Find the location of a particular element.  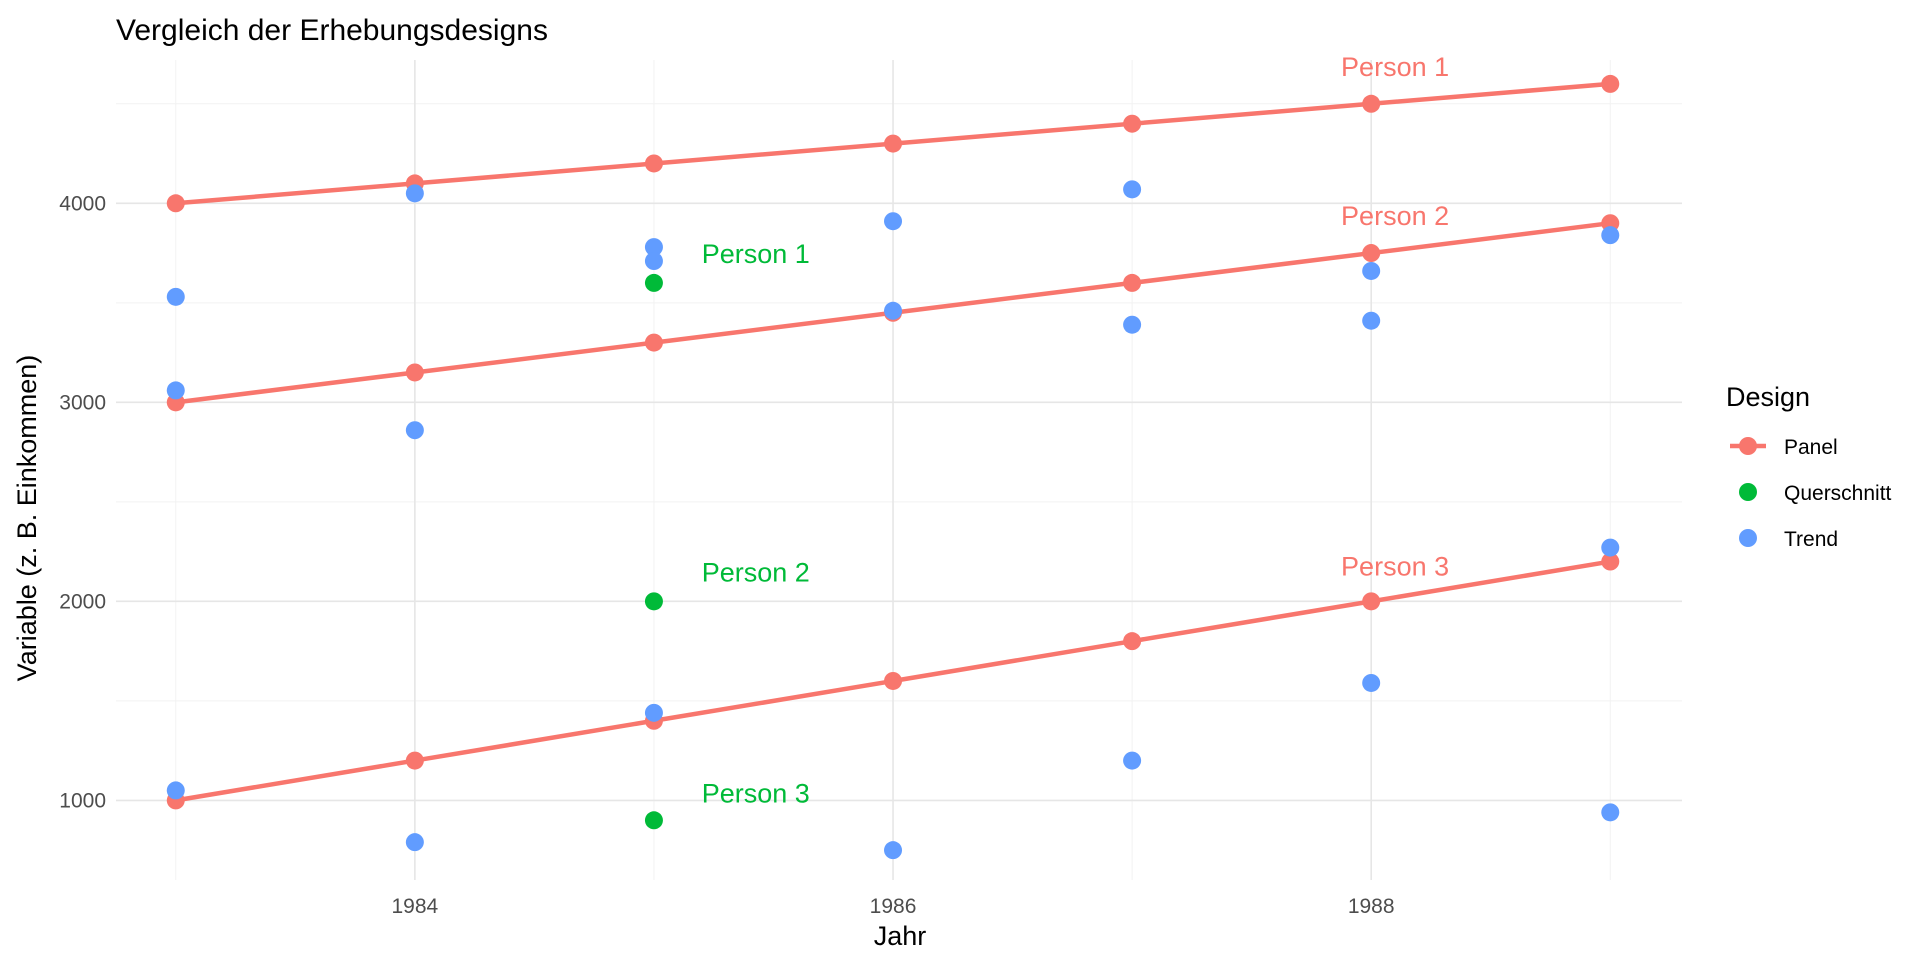

legend-label: Querschnitt is located at coordinates (1838, 493).